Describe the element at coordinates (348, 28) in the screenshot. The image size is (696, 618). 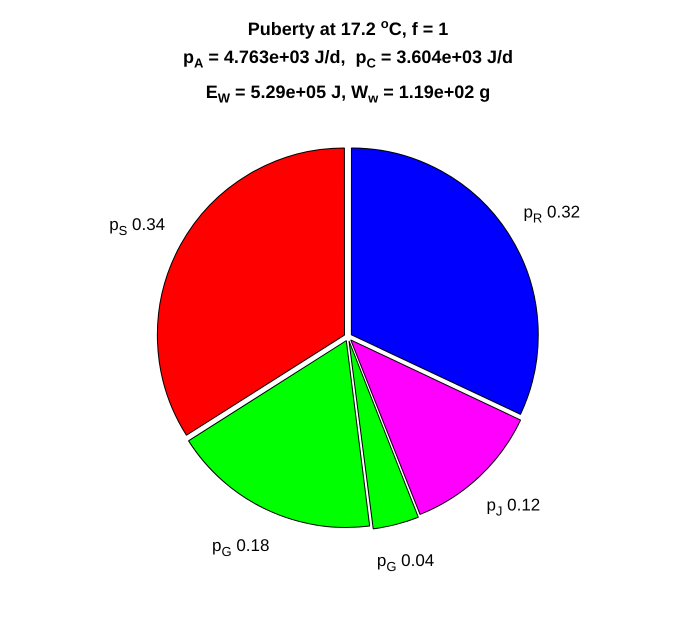
I see `chart-title: Puberty at 17.2 $^{o}$C, f = 1` at that location.